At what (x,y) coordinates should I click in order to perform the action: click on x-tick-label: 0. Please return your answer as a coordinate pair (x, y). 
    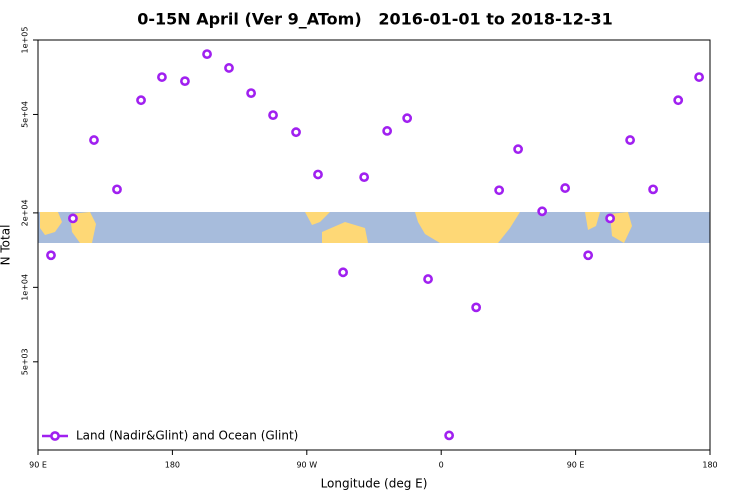
    Looking at the image, I should click on (441, 465).